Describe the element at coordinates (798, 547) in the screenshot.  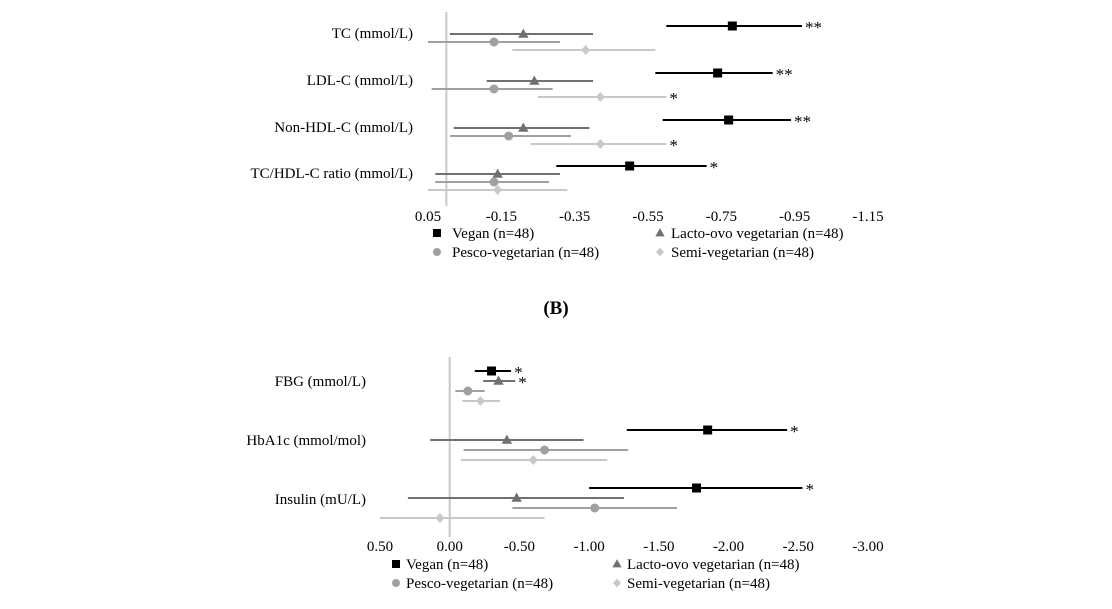
I see `chart2-tick-label: -2.50` at that location.